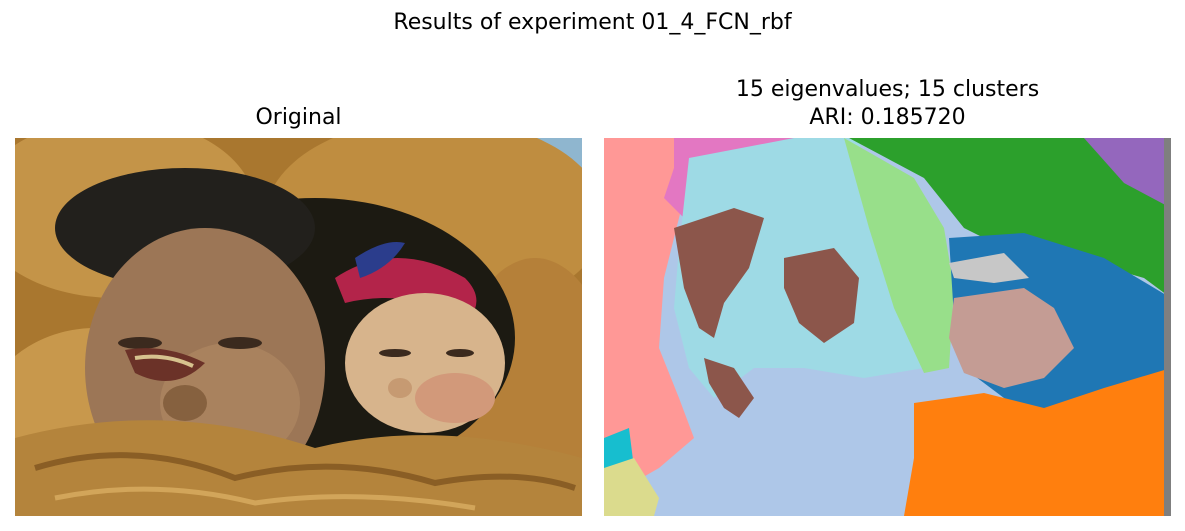  What do you see at coordinates (887, 117) in the screenshot?
I see `right-panel-title-line2: ARI: 0.185720` at bounding box center [887, 117].